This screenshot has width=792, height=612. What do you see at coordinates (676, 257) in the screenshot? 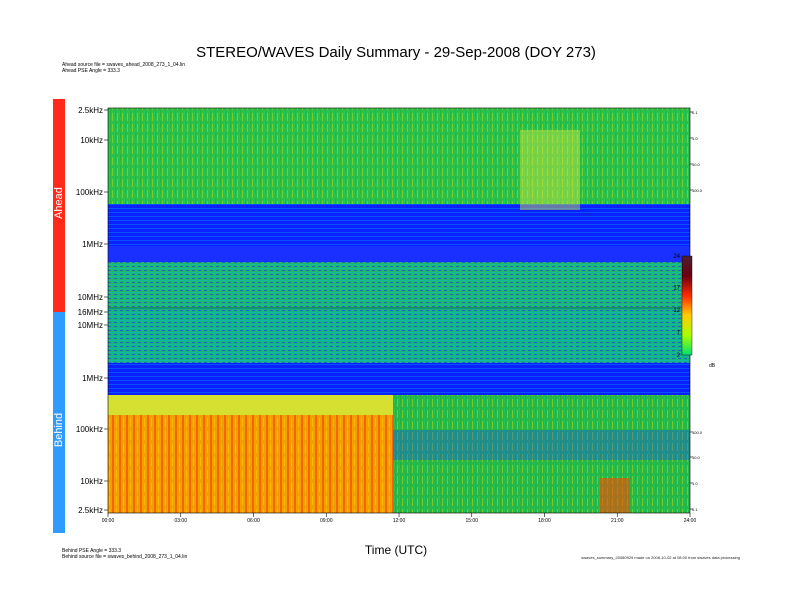
I see `colorbar-tick-label: 24` at bounding box center [676, 257].